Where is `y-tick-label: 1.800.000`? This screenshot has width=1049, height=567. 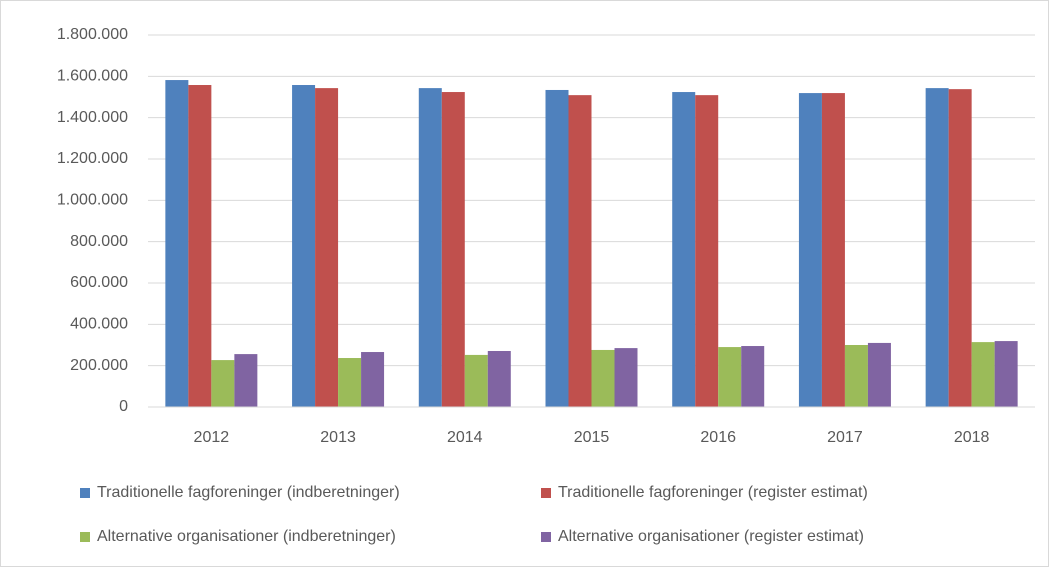 y-tick-label: 1.800.000 is located at coordinates (92, 34).